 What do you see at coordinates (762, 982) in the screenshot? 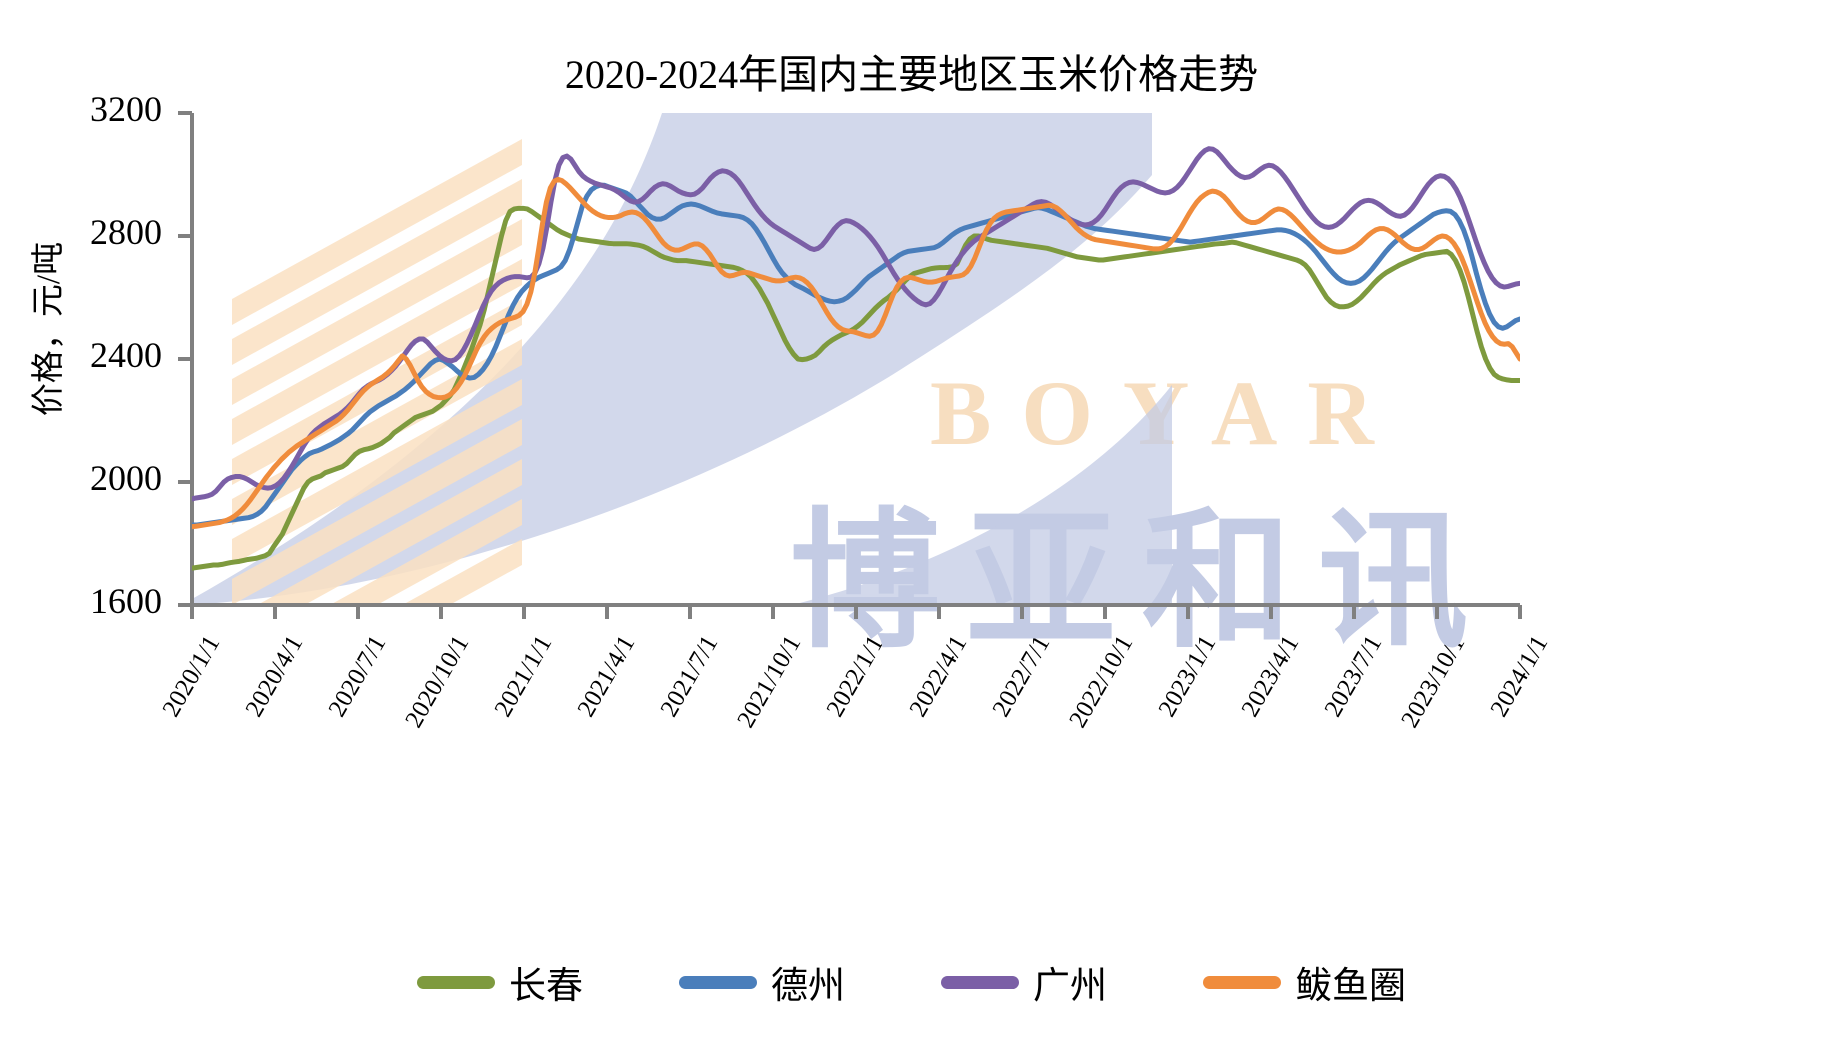
I see `legend-item-1: 德州` at bounding box center [762, 982].